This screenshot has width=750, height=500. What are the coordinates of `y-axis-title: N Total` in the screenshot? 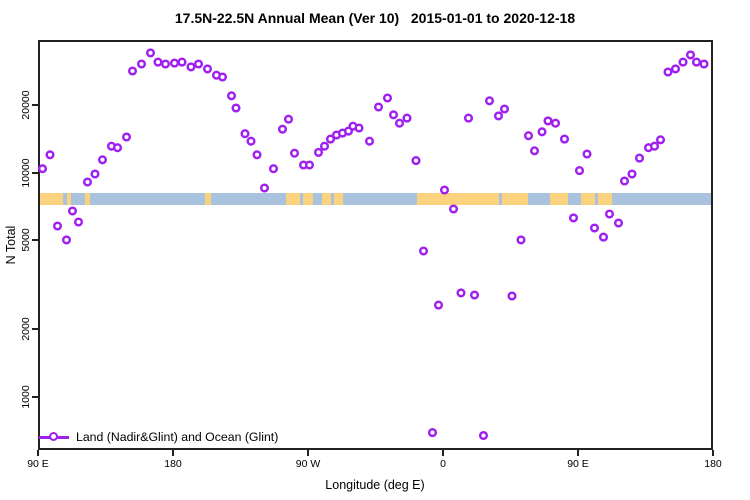 It's located at (11, 245).